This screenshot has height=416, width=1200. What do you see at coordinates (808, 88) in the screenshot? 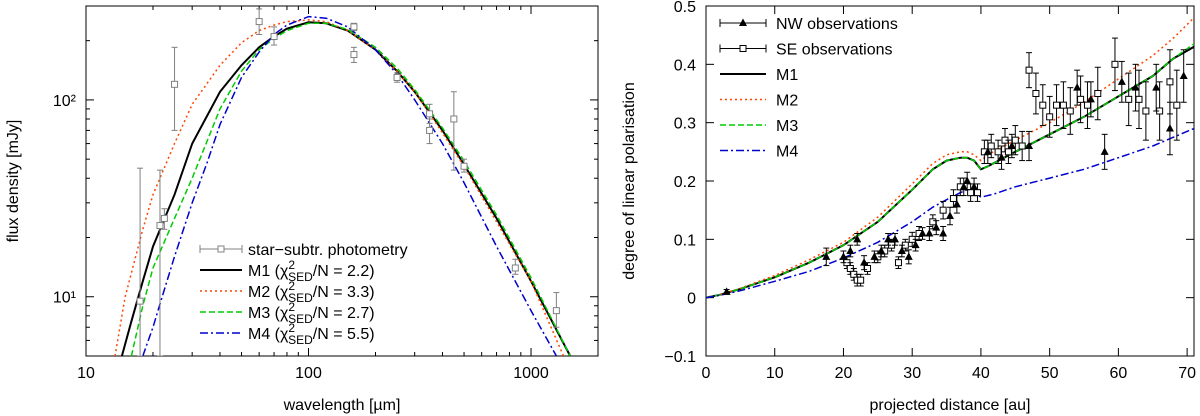
I see `polarisation-legend: NW observations SE observations M1 M2 M3 M4` at bounding box center [808, 88].